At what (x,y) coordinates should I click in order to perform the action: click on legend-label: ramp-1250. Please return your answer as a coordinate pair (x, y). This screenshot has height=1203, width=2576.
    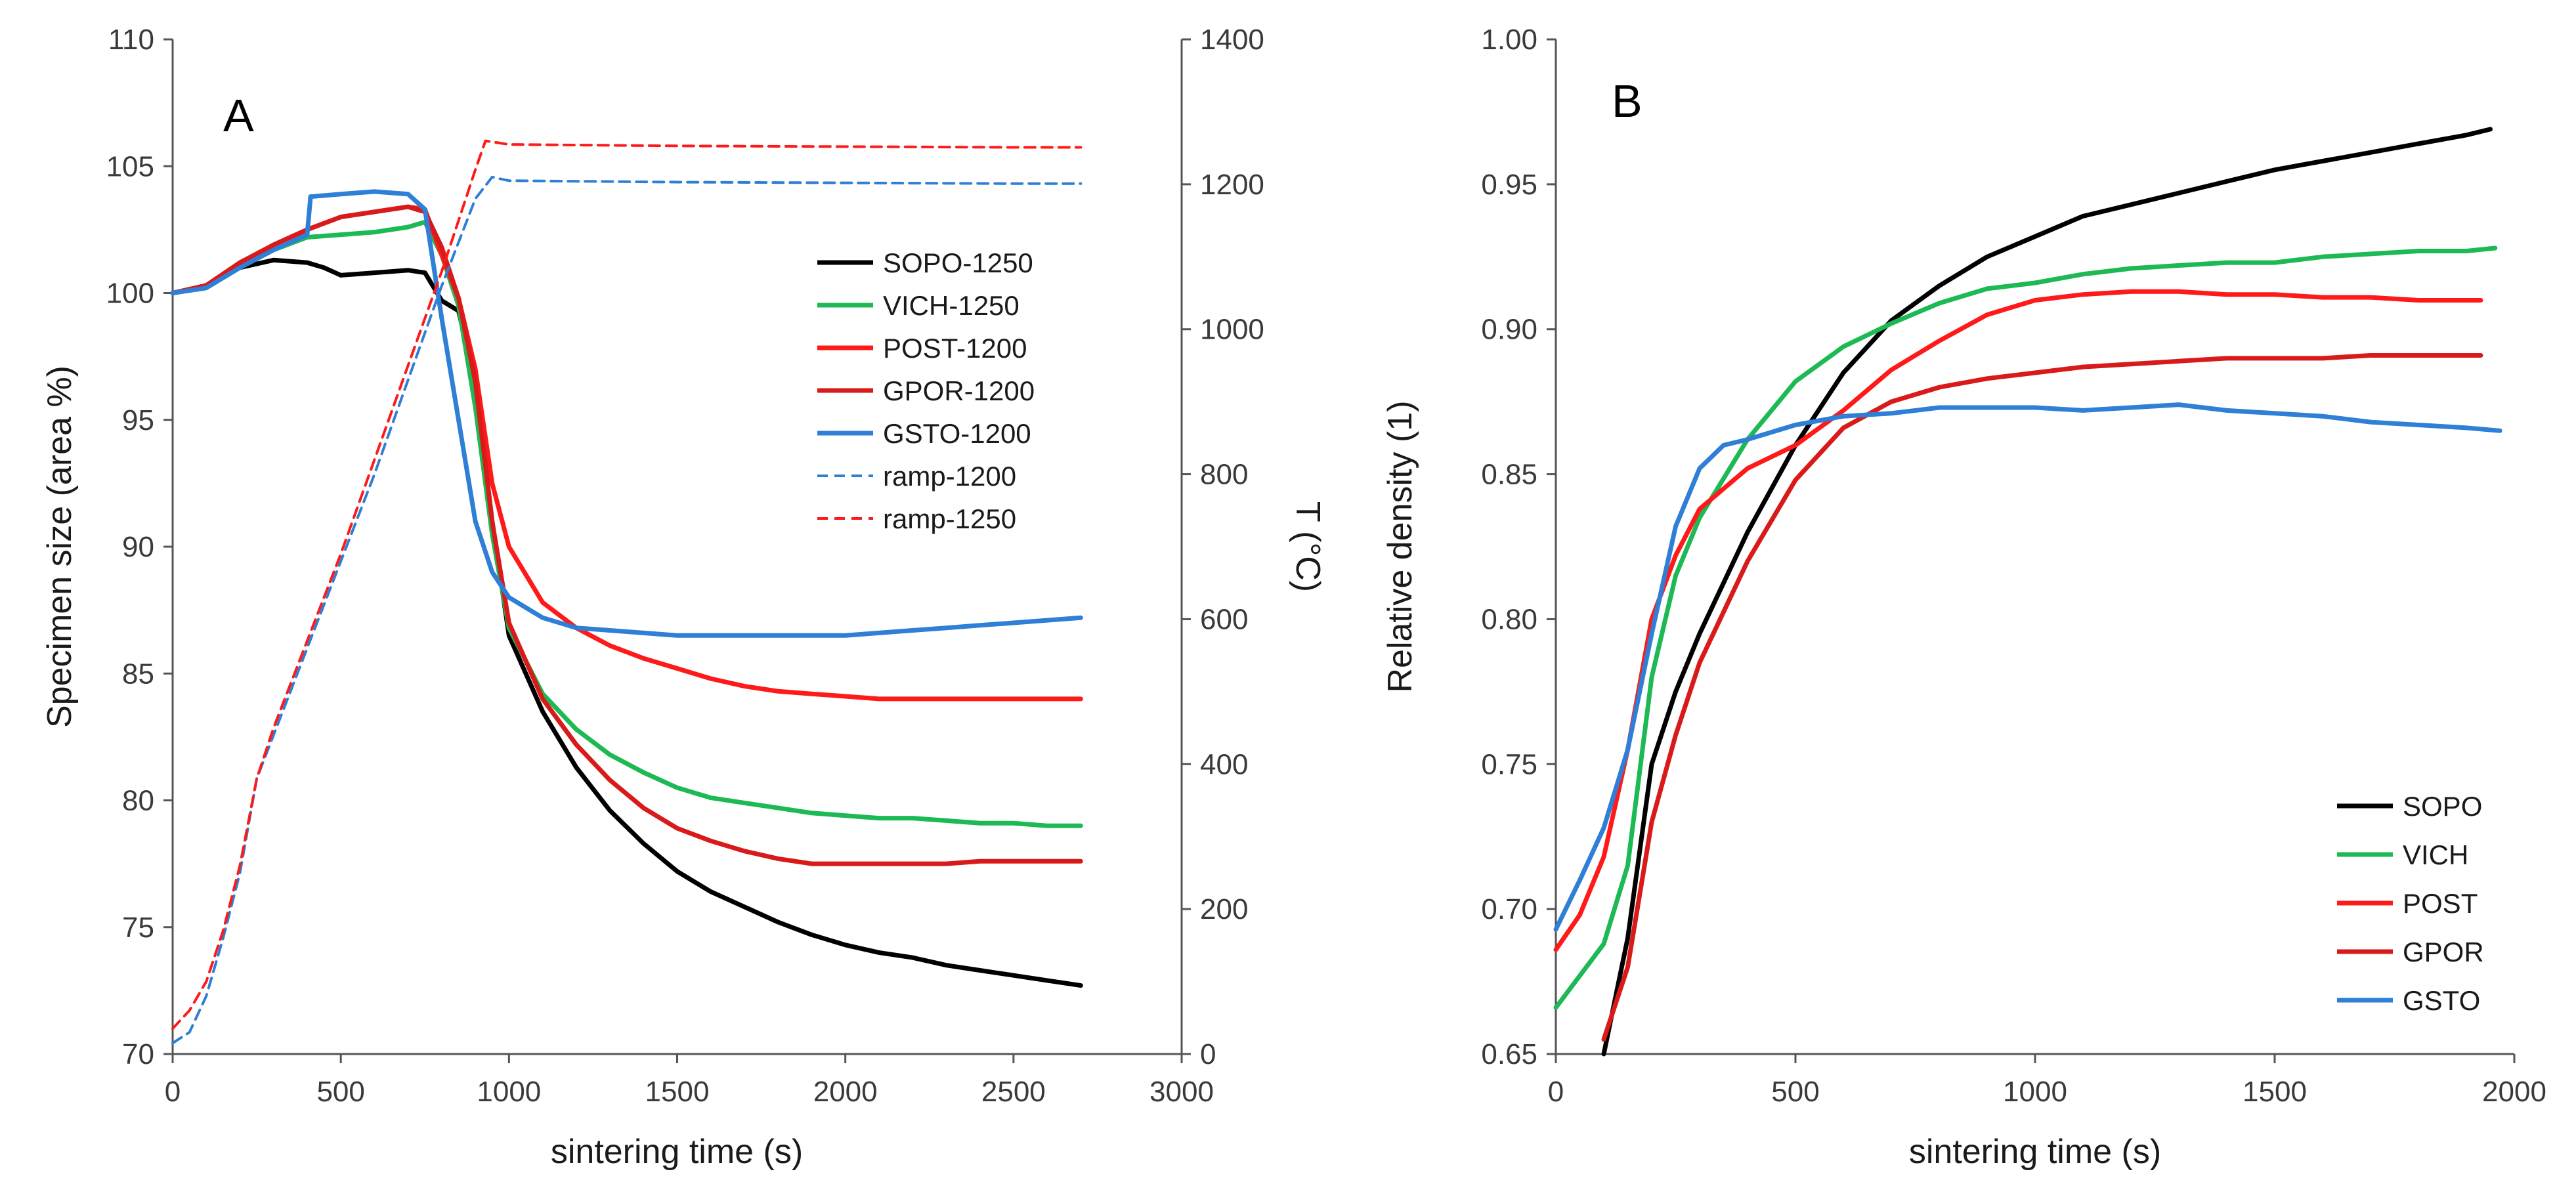
    Looking at the image, I should click on (950, 518).